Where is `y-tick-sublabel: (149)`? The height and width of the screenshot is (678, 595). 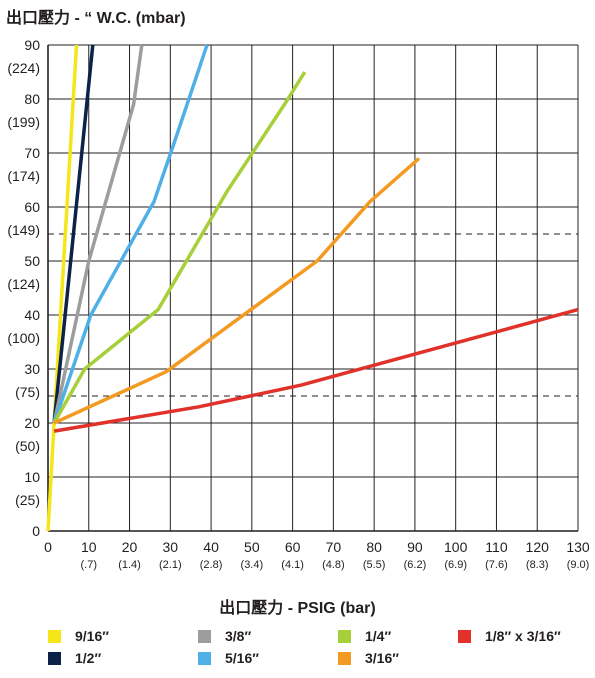 y-tick-sublabel: (149) is located at coordinates (23, 230).